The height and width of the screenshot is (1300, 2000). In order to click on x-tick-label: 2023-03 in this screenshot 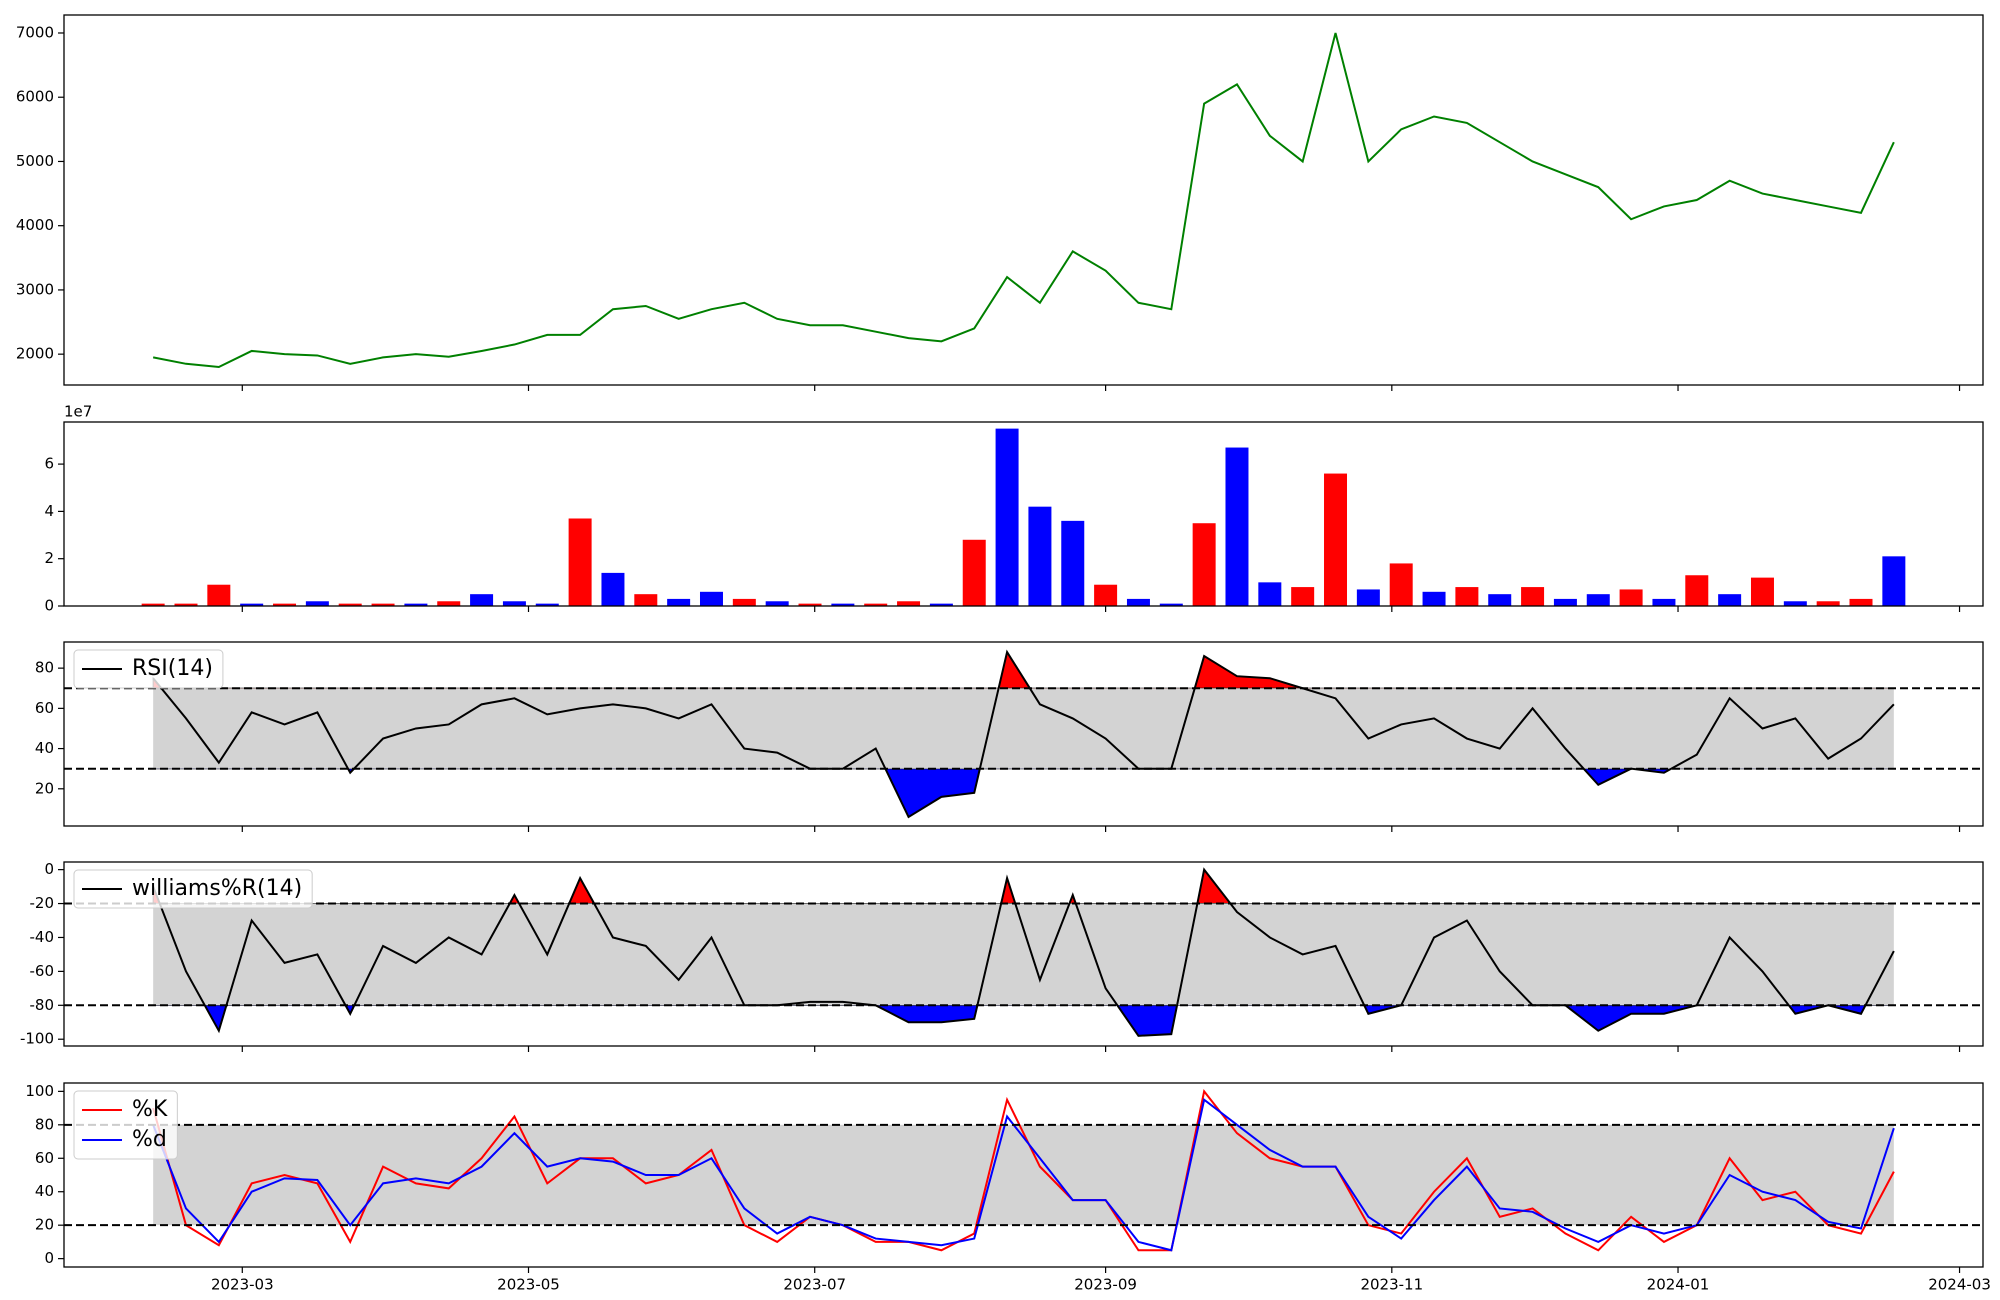, I will do `click(242, 1285)`.